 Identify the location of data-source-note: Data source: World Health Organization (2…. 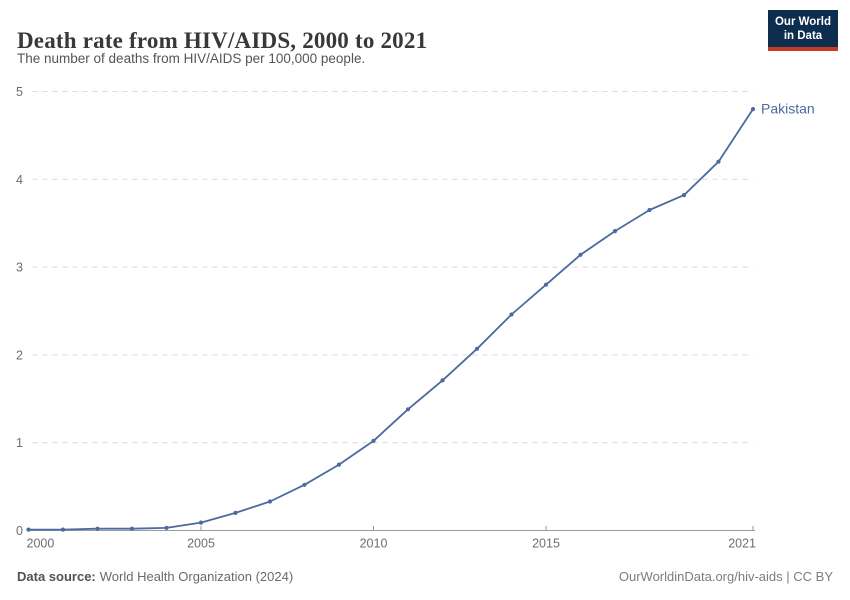
(155, 576).